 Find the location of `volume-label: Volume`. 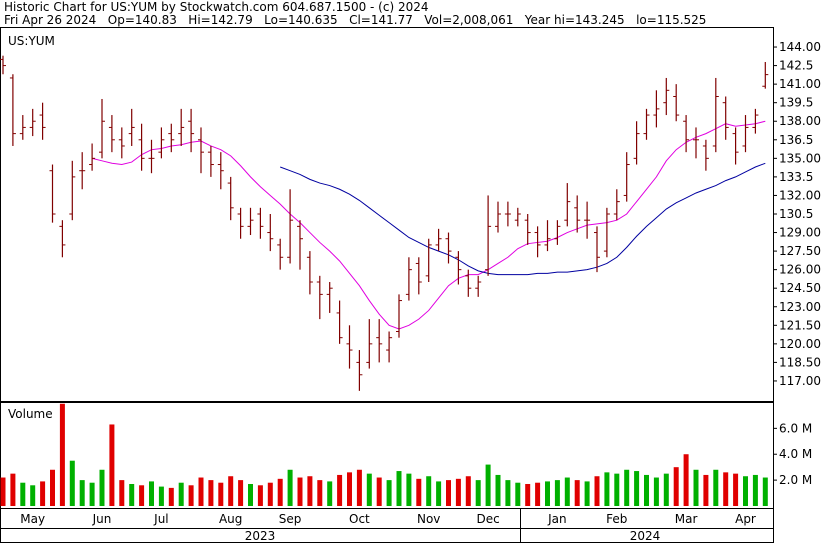

volume-label: Volume is located at coordinates (30, 414).